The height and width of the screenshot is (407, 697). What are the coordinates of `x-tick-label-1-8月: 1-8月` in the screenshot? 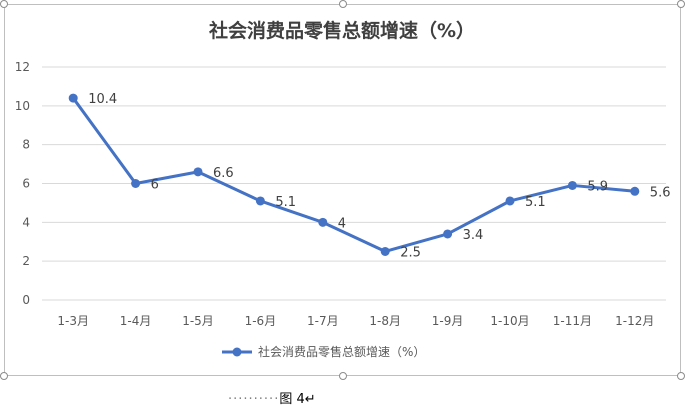 It's located at (385, 321).